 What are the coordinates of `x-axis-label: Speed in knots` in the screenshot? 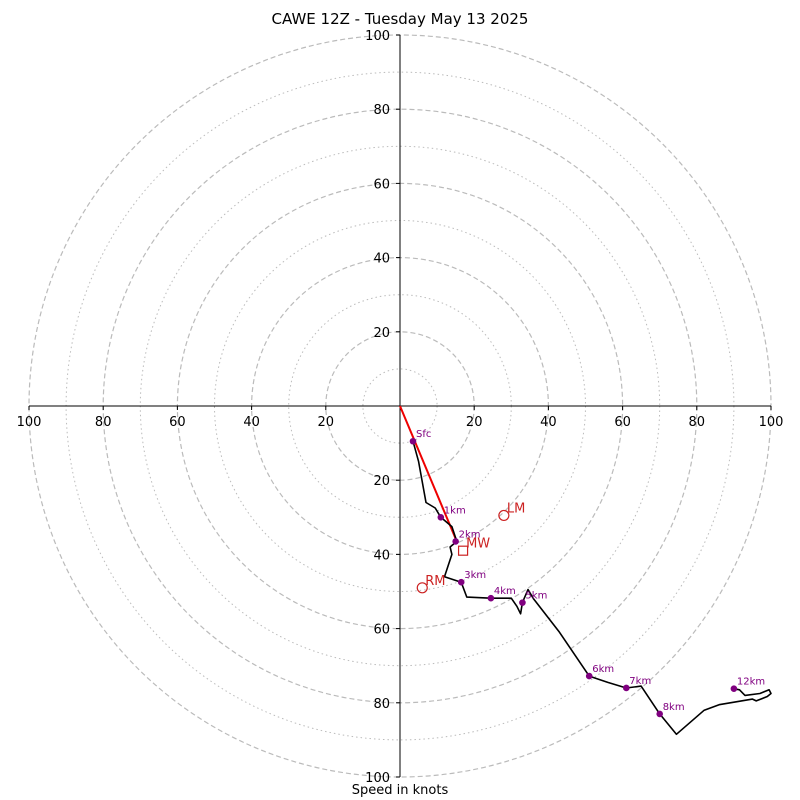 It's located at (400, 790).